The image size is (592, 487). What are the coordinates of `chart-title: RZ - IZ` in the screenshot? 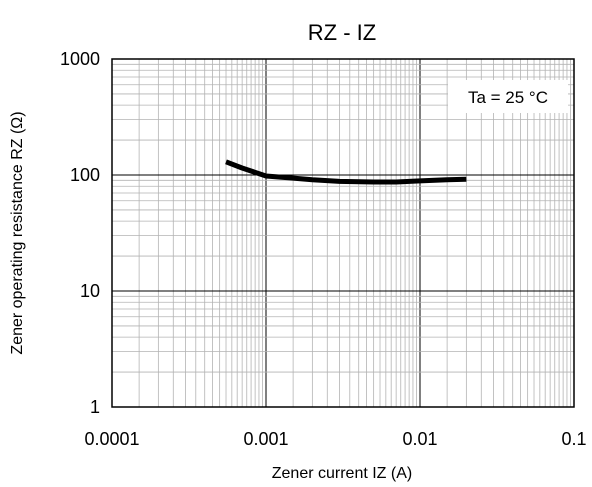 It's located at (342, 32).